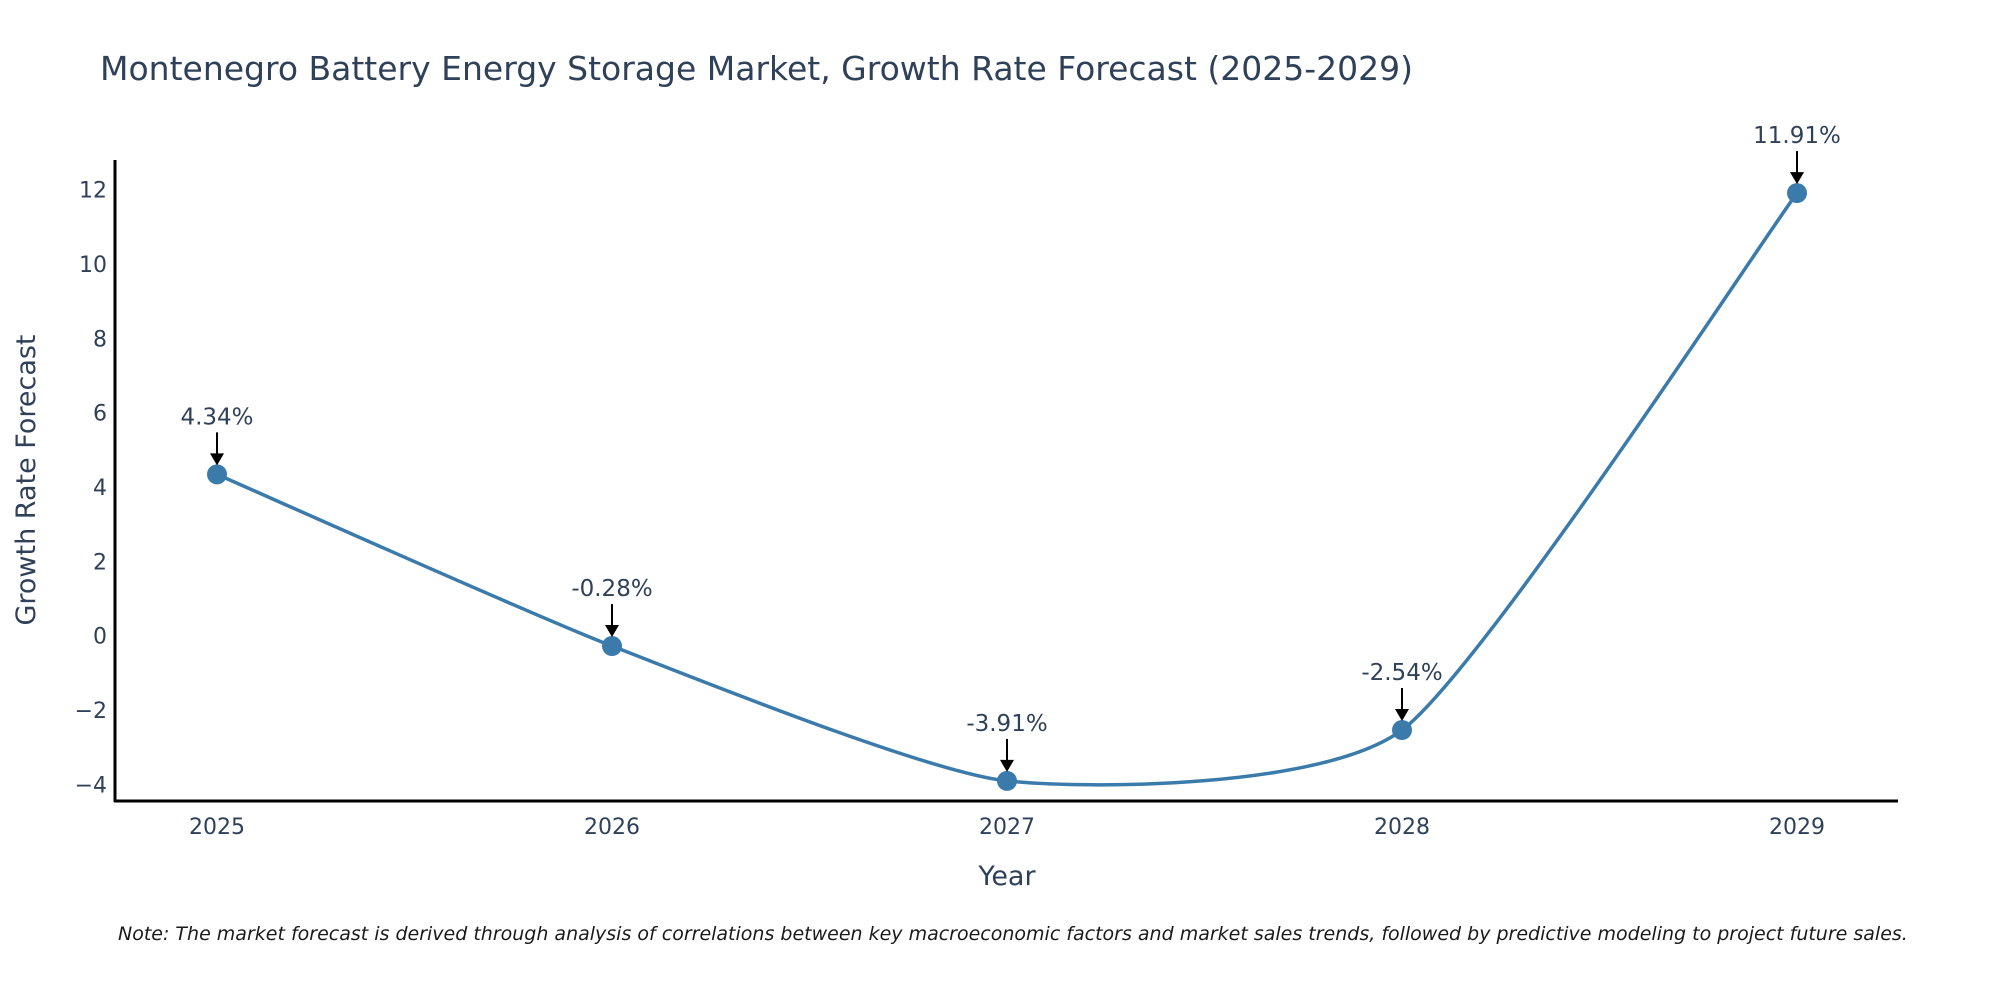 The height and width of the screenshot is (1000, 2000). I want to click on x-tick-label: 2025, so click(217, 827).